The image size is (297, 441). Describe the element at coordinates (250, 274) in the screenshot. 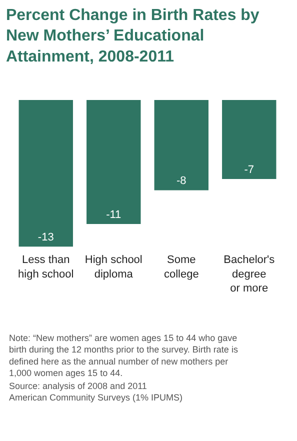

I see `x-tick-label: Bachelor's degree or more` at that location.